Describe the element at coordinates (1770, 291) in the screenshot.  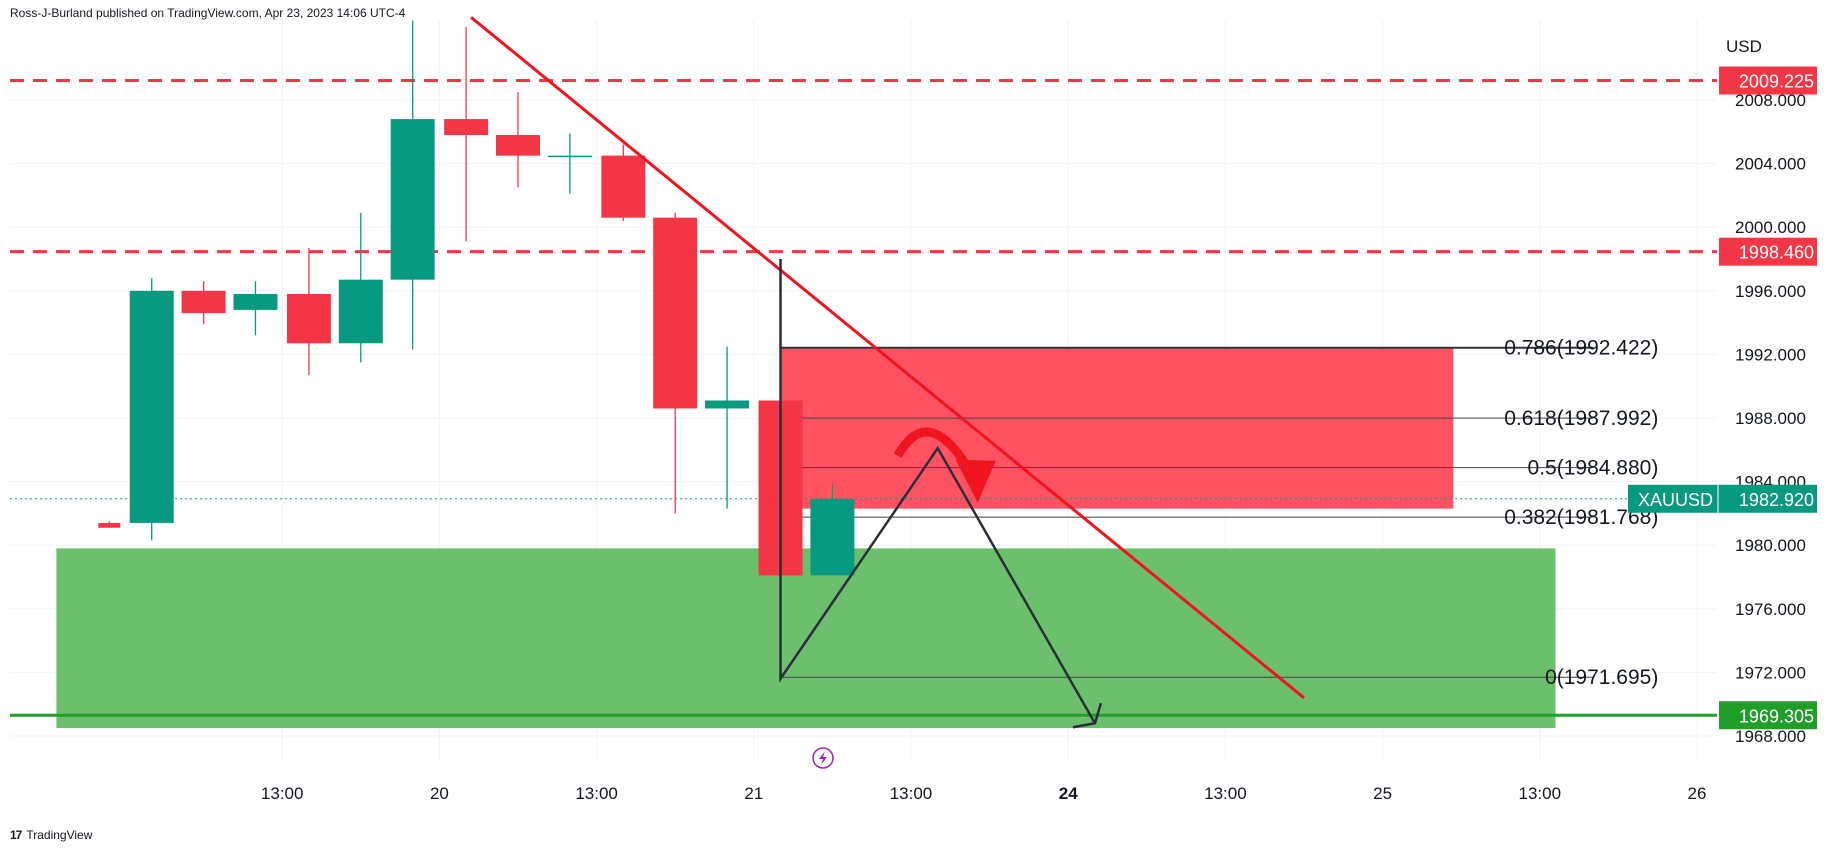
I see `y-tick-label: 1996.000` at that location.